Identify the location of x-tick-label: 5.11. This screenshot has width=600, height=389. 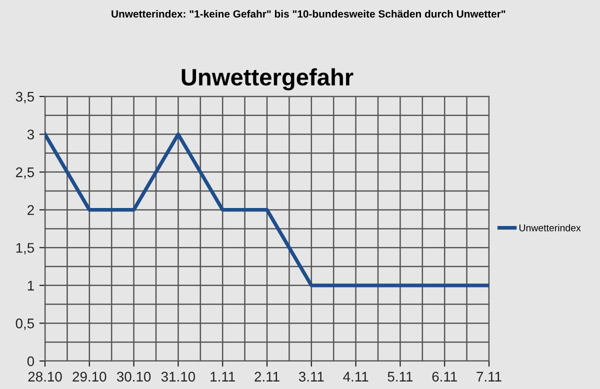
(400, 377).